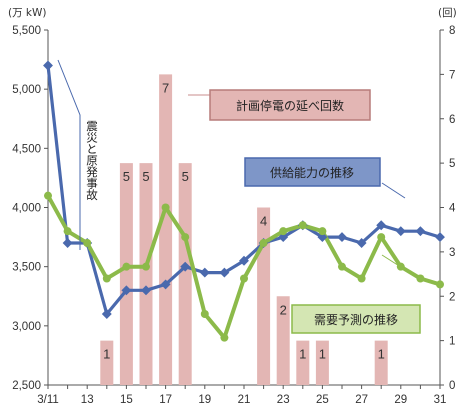 The width and height of the screenshot is (474, 414). What do you see at coordinates (69, 154) in the screenshot?
I see `annotation-bracket-line` at bounding box center [69, 154].